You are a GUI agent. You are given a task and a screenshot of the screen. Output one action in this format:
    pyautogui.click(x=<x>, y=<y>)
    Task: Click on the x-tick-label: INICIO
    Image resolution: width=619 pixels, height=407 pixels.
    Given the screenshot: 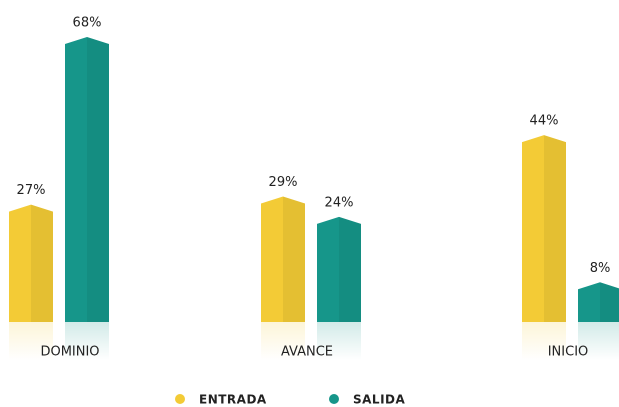 What is the action you would take?
    pyautogui.click(x=568, y=352)
    